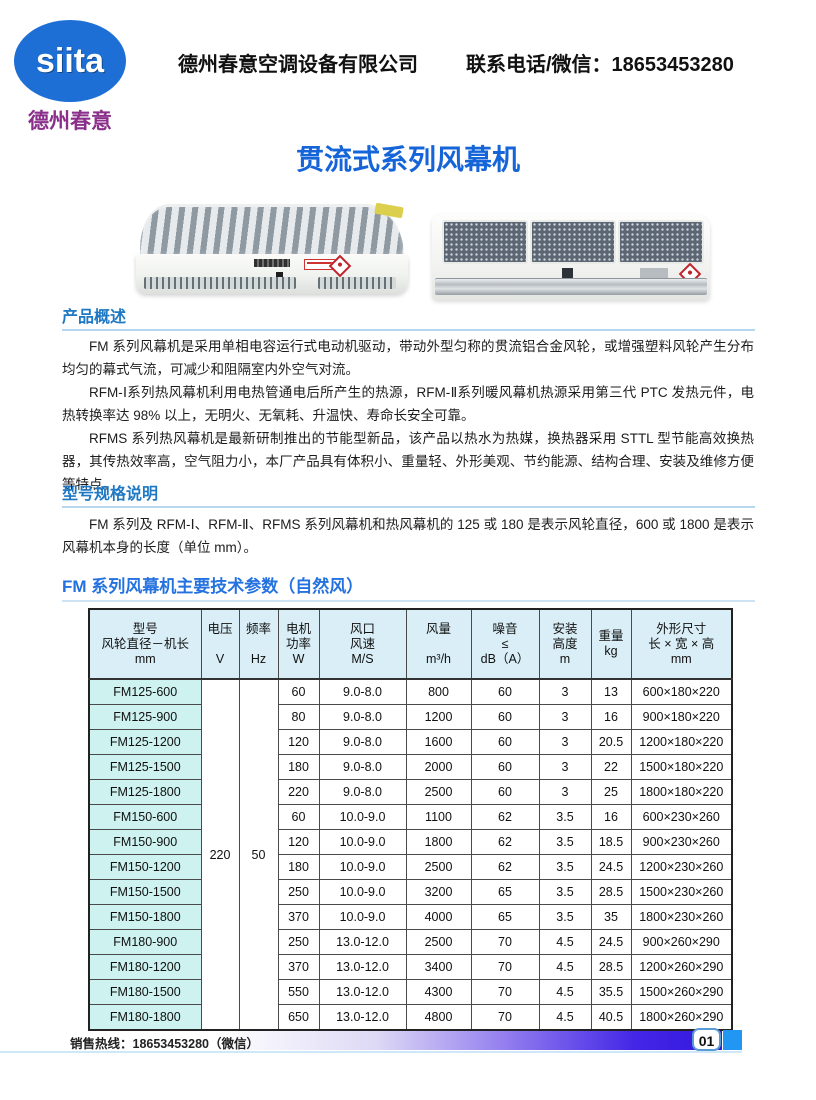  What do you see at coordinates (164, 1044) in the screenshot?
I see `sales-hotline: 销售热线：18653453280（微信）` at bounding box center [164, 1044].